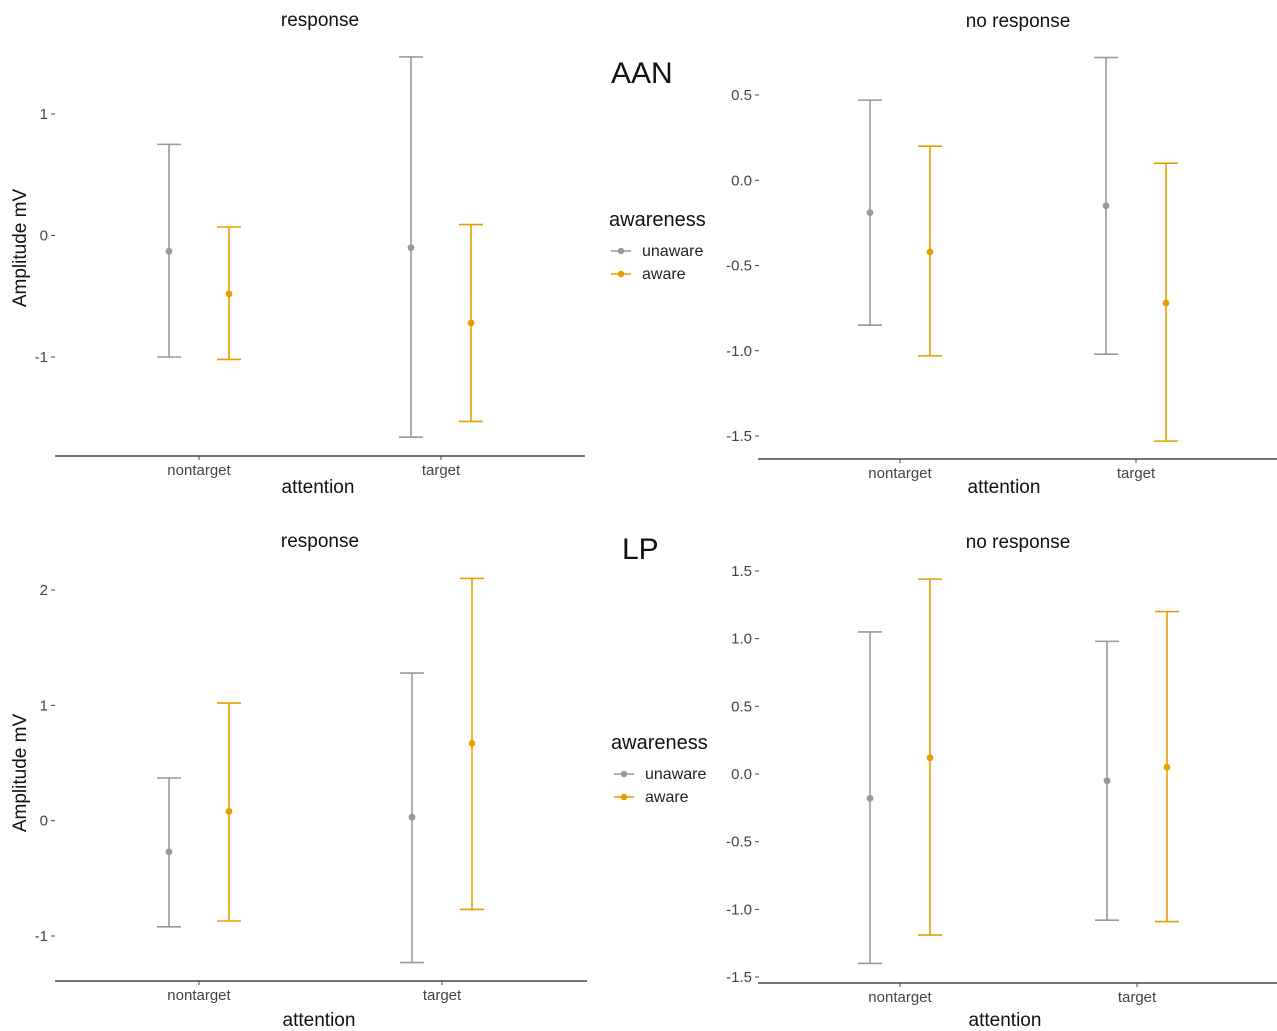 This screenshot has width=1277, height=1031. I want to click on legend-aan: awareness unaware aware, so click(657, 246).